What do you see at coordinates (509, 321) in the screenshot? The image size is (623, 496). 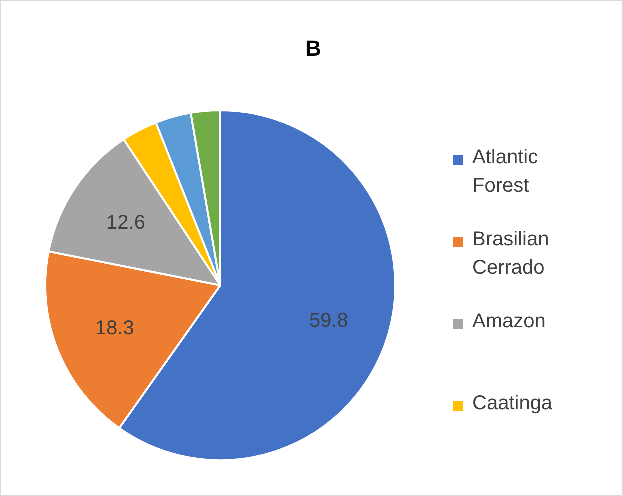 I see `legend-label: Amazon` at bounding box center [509, 321].